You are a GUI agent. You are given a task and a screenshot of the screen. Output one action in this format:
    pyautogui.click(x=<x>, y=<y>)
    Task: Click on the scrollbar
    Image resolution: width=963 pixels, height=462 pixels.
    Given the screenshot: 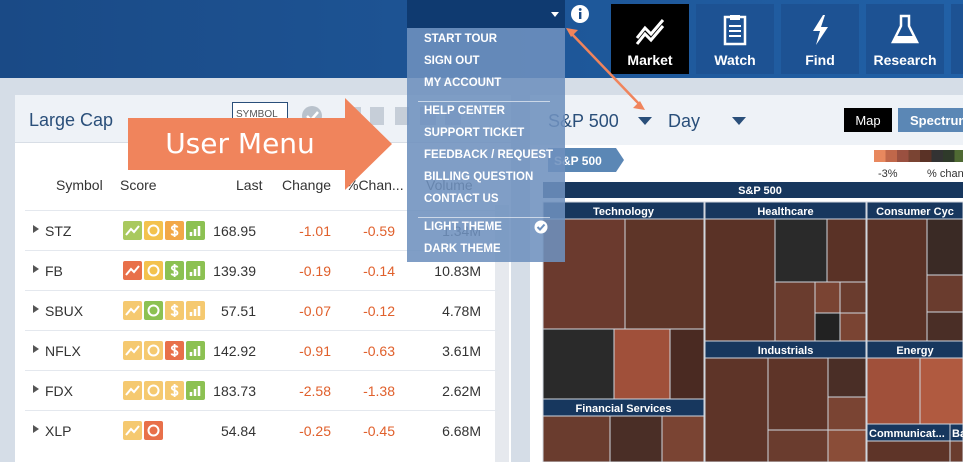 What is the action you would take?
    pyautogui.click(x=502, y=333)
    